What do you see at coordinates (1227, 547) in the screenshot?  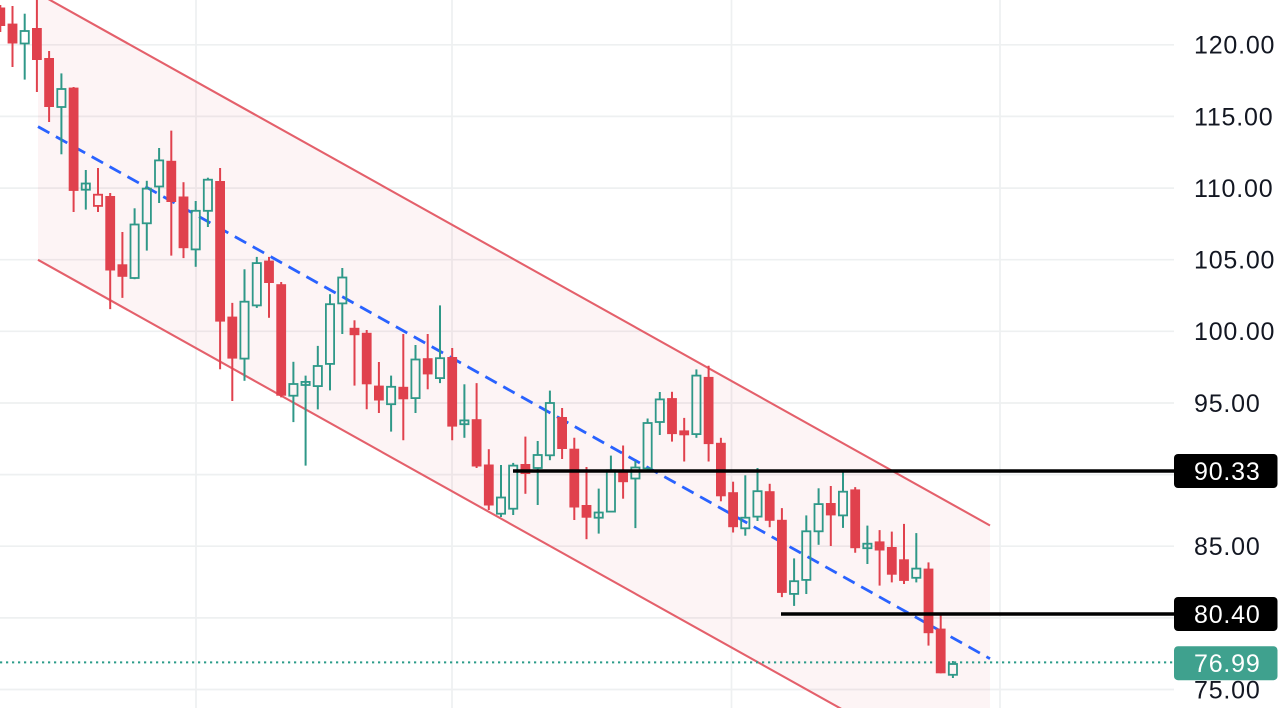 I see `svg-text: 85.00` at bounding box center [1227, 547].